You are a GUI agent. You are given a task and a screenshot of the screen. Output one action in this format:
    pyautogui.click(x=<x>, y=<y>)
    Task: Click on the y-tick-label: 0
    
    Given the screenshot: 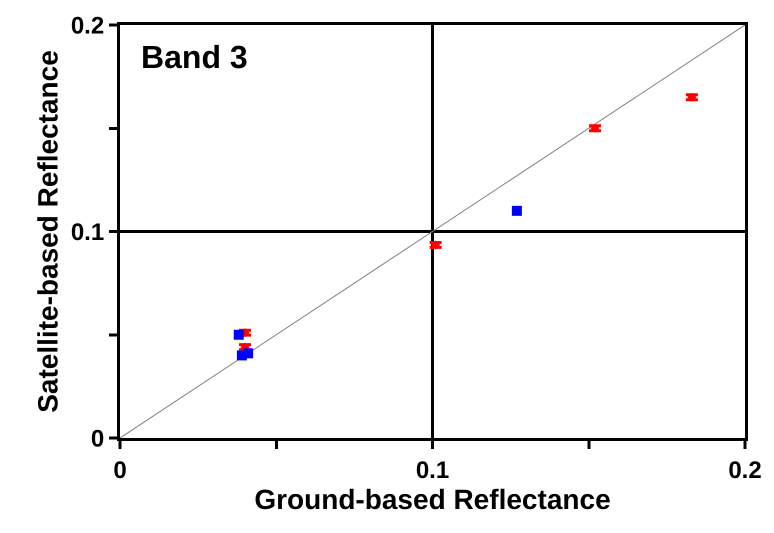 What is the action you would take?
    pyautogui.click(x=97, y=438)
    